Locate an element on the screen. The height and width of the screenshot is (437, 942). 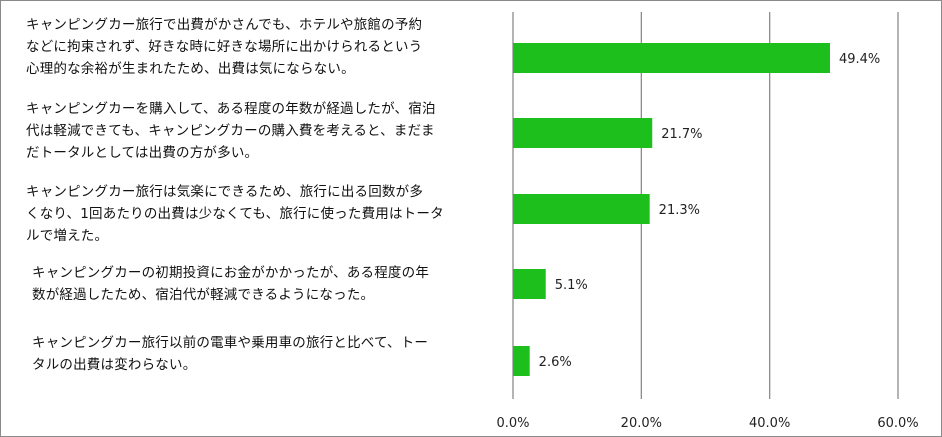
x-tick-label-0: 0.0% is located at coordinates (512, 423).